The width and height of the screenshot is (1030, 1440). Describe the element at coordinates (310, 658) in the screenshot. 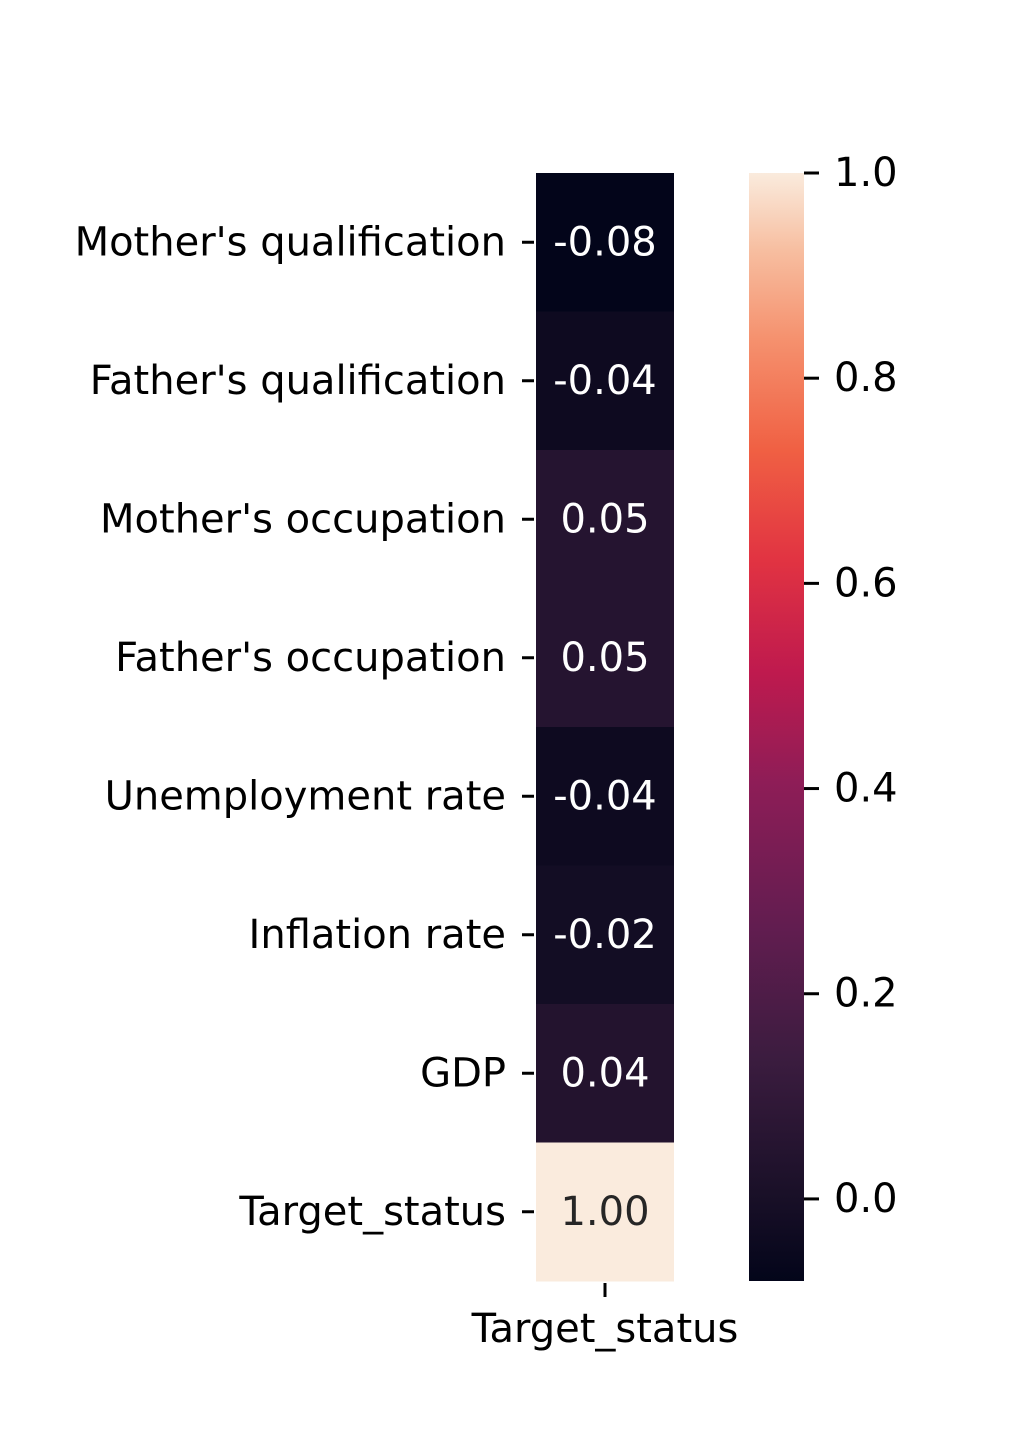

I see `row-label-father-s-occupation: Father's occupation` at that location.